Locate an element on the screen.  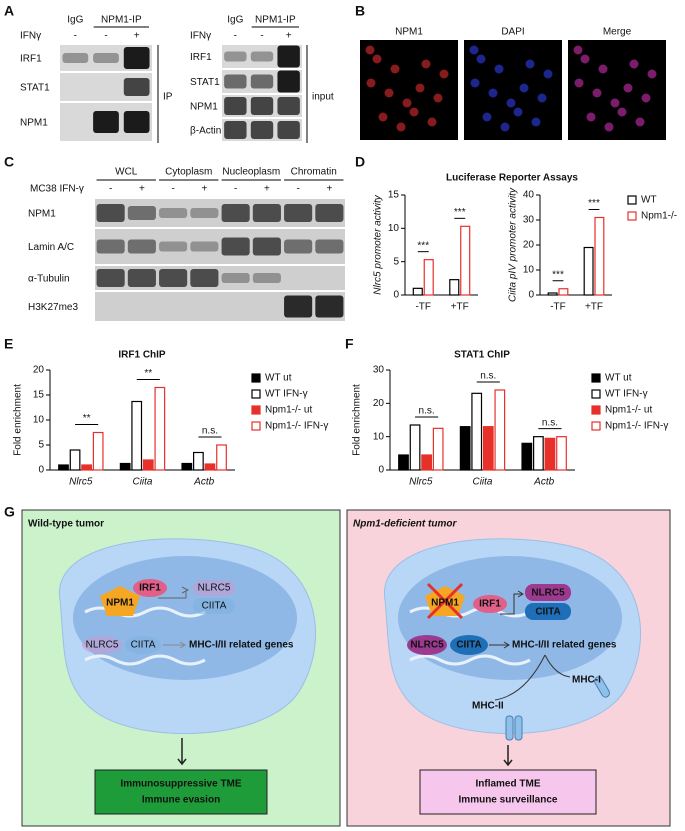
mhc: MHC-II is located at coordinates (488, 706).